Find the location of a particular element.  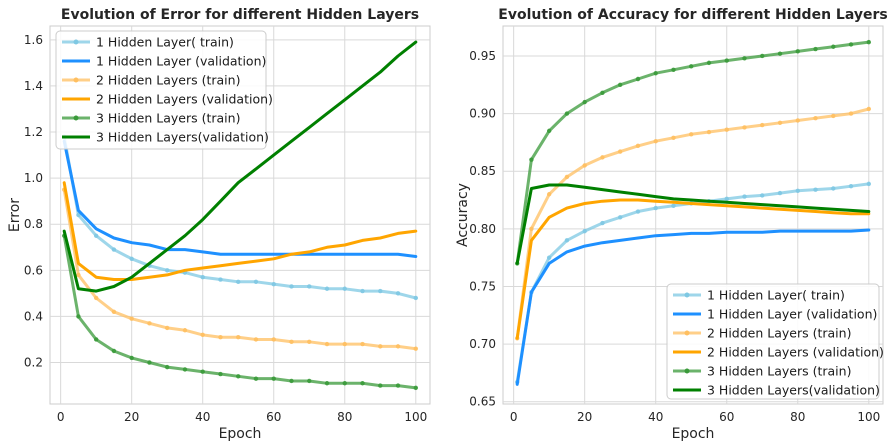

accuracy-legend-box is located at coordinates (773, 341).